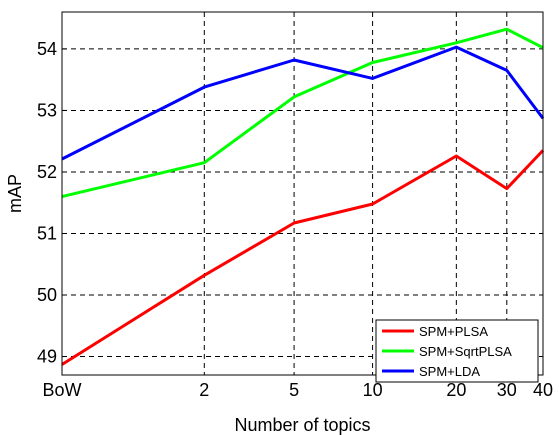 This screenshot has width=559, height=435. I want to click on y-tick-label: 51, so click(47, 233).